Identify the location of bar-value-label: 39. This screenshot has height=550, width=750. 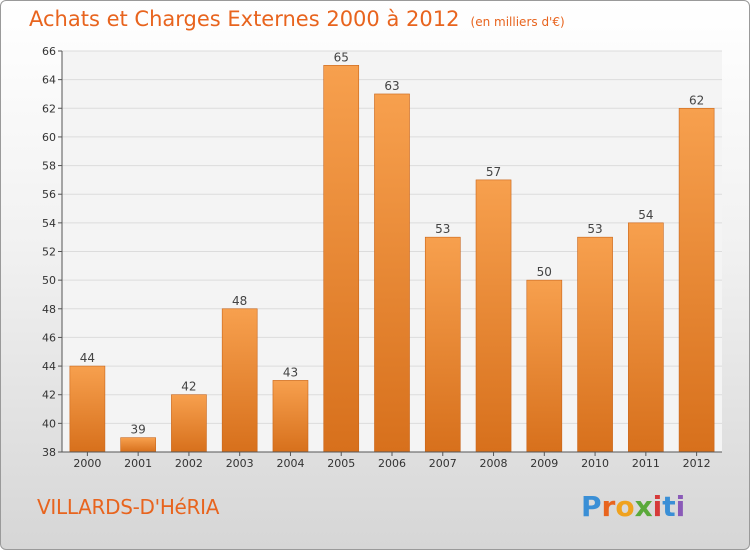
(138, 430).